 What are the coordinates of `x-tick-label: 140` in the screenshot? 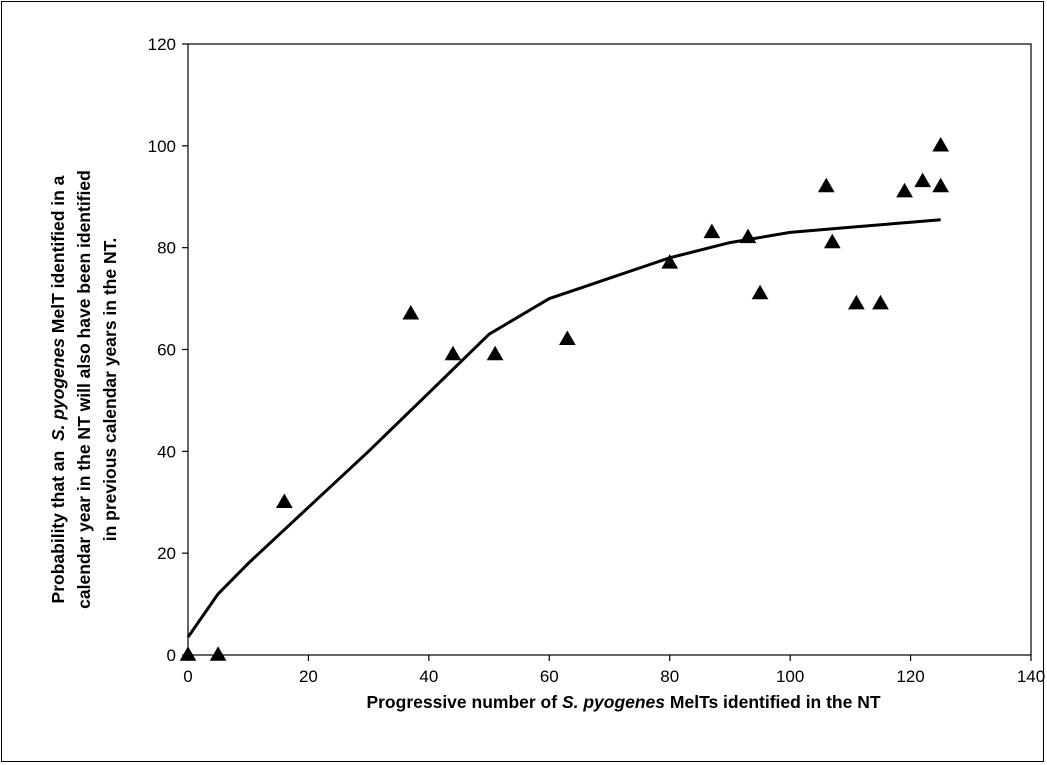 It's located at (1031, 676).